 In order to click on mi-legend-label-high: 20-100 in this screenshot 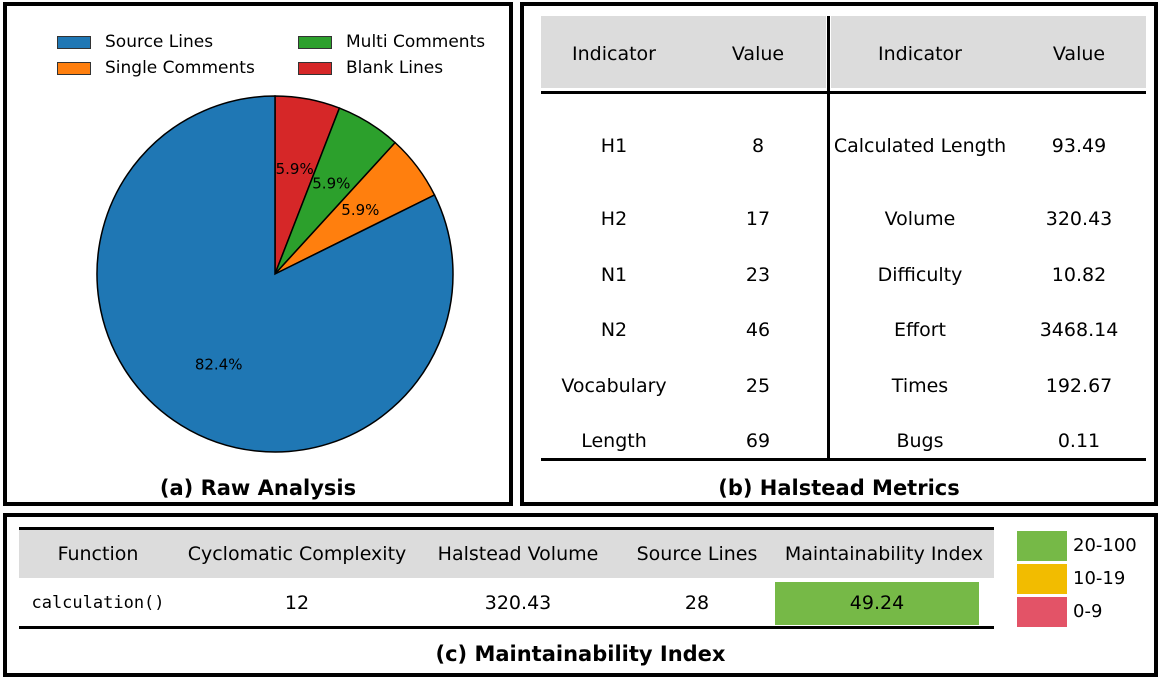, I will do `click(1105, 545)`.